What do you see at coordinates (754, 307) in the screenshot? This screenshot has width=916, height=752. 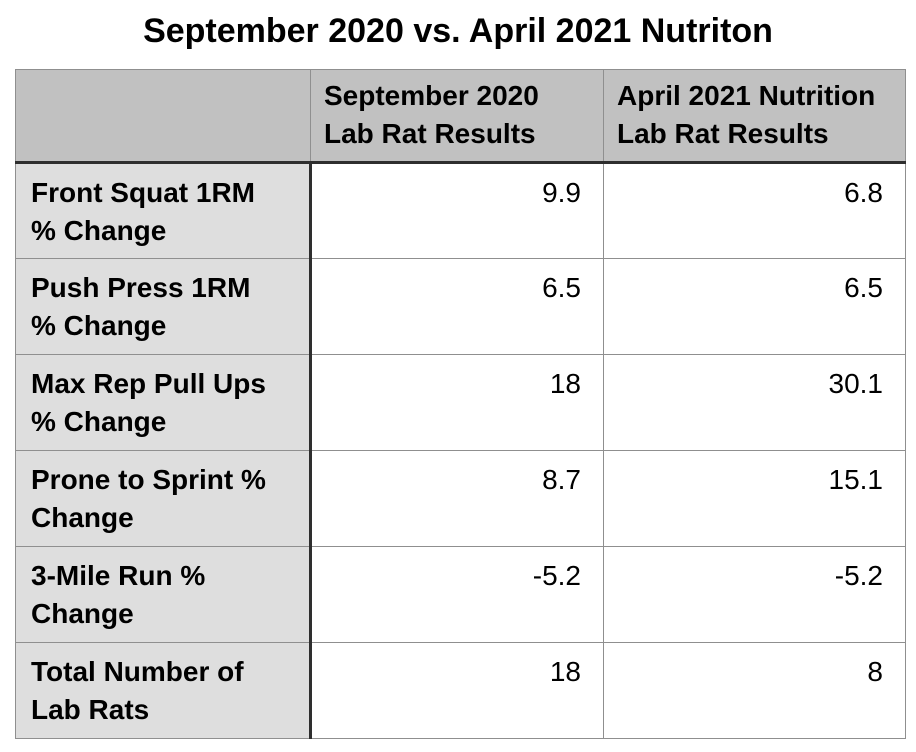 I see `push-press-apr-2021-value: 6.5` at bounding box center [754, 307].